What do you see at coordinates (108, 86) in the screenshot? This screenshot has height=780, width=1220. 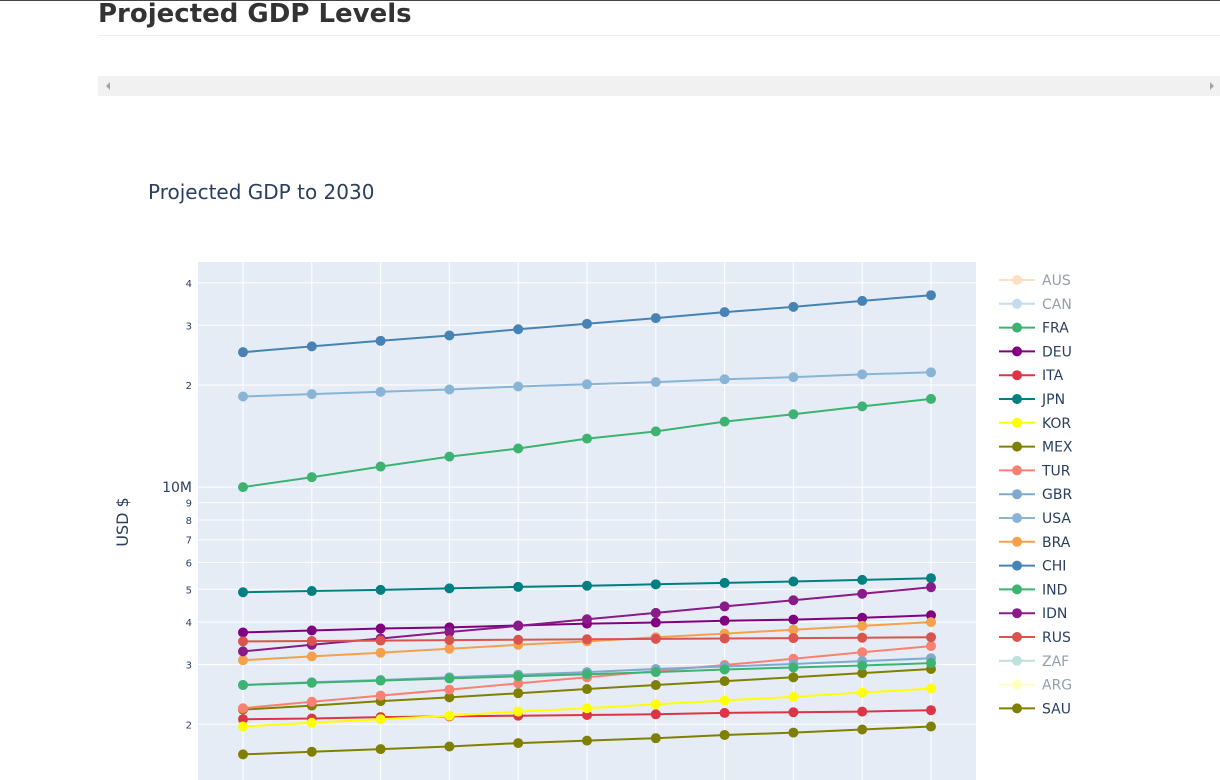 I see `scroll-left` at bounding box center [108, 86].